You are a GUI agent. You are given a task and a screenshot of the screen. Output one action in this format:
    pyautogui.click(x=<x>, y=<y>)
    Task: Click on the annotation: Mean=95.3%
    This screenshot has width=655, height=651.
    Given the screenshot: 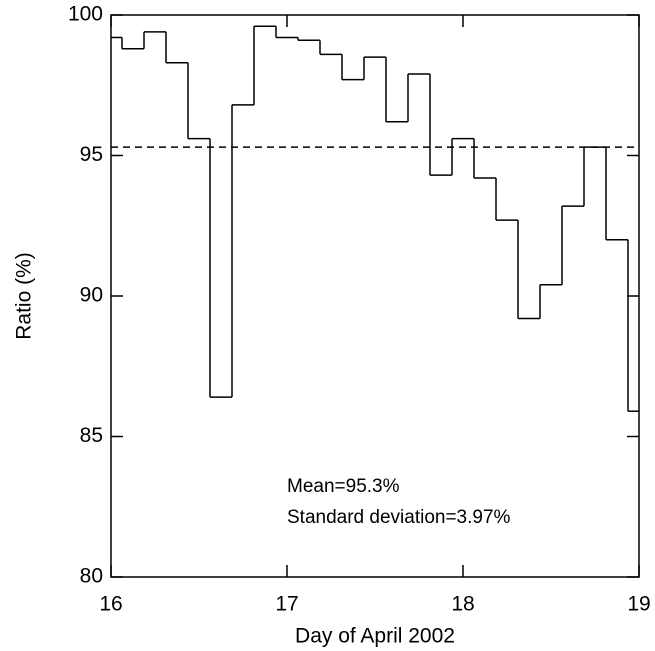 What is the action you would take?
    pyautogui.click(x=343, y=486)
    